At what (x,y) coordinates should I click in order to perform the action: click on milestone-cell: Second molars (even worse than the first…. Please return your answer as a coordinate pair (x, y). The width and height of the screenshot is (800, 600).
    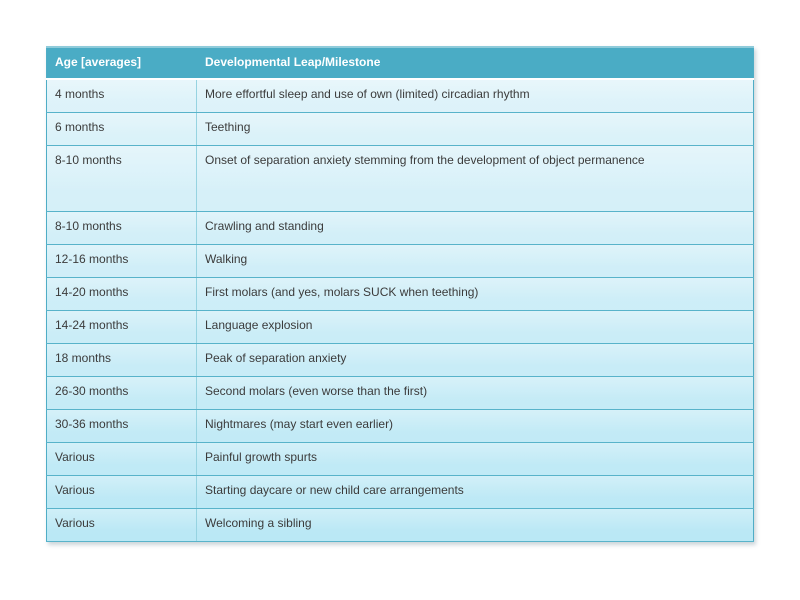
    Looking at the image, I should click on (475, 393).